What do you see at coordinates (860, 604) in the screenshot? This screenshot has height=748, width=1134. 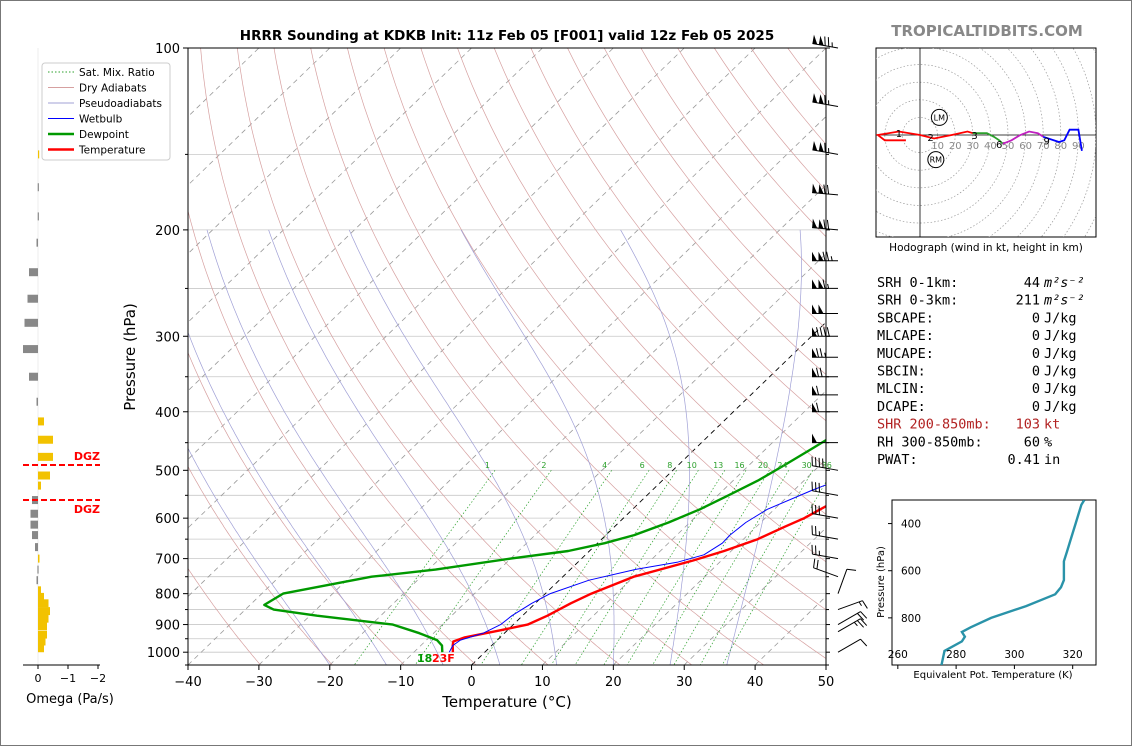 I see `barb-half` at bounding box center [860, 604].